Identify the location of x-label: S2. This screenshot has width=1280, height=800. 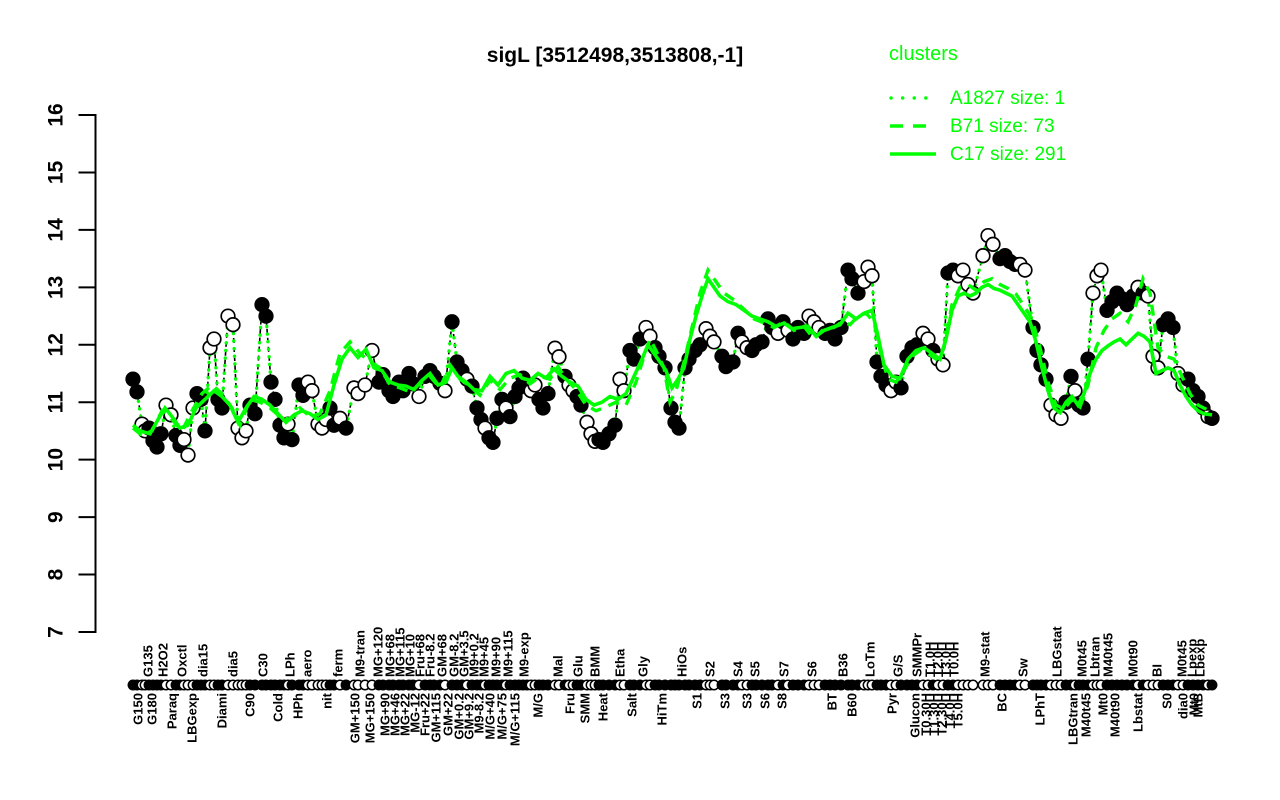
(710, 669).